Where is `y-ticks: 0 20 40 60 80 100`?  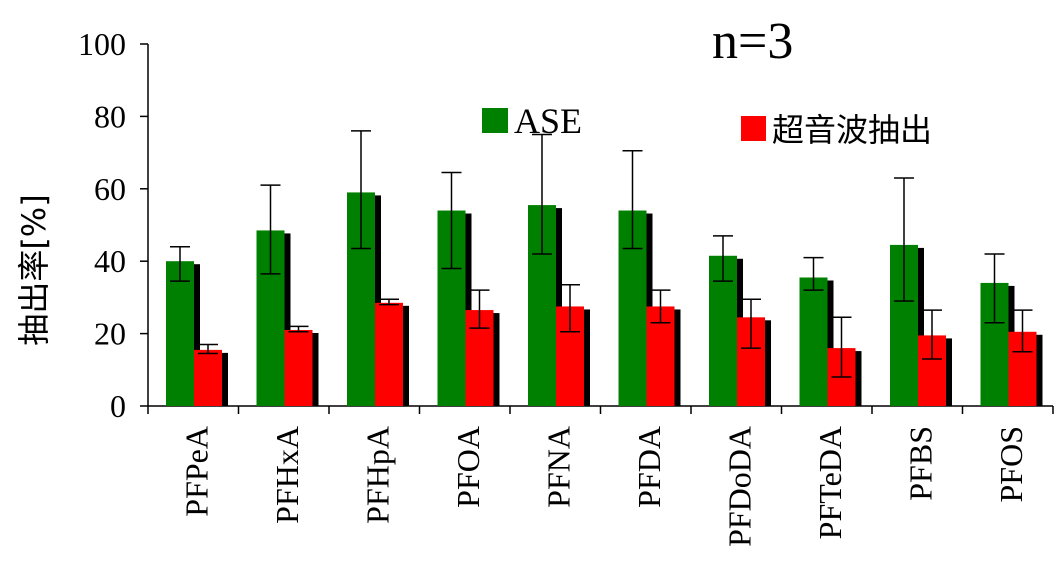
y-ticks: 0 20 40 60 80 100 is located at coordinates (113, 225).